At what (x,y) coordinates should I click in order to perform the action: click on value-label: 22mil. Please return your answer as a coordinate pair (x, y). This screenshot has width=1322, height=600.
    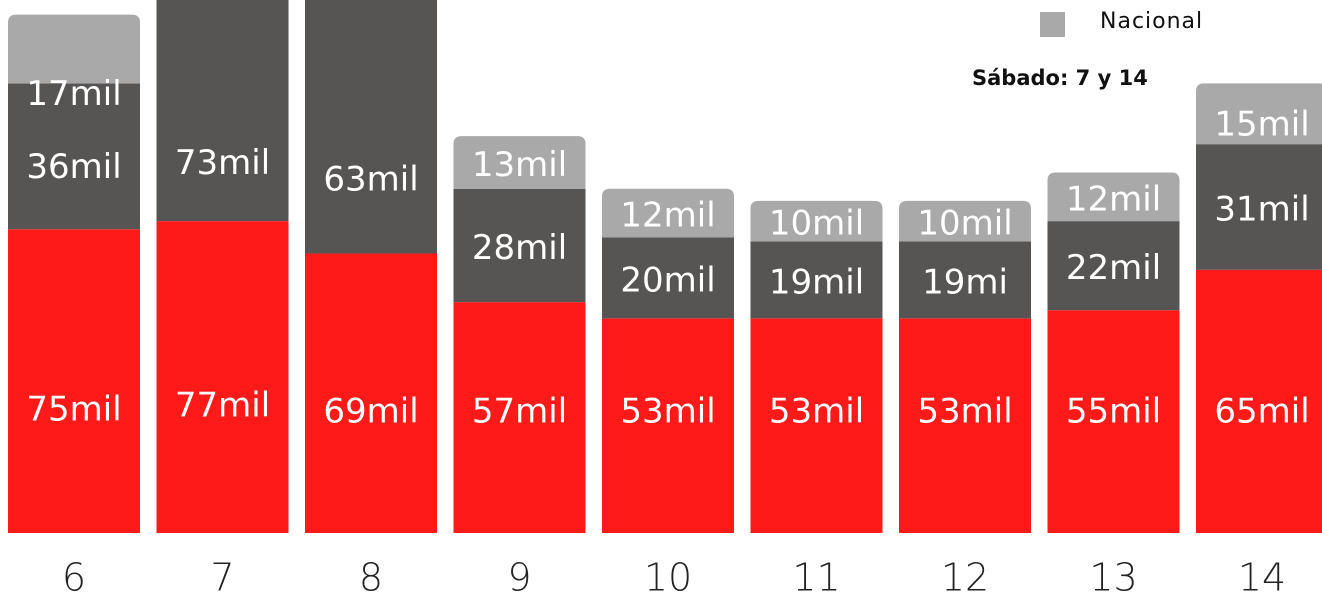
    Looking at the image, I should click on (1113, 268).